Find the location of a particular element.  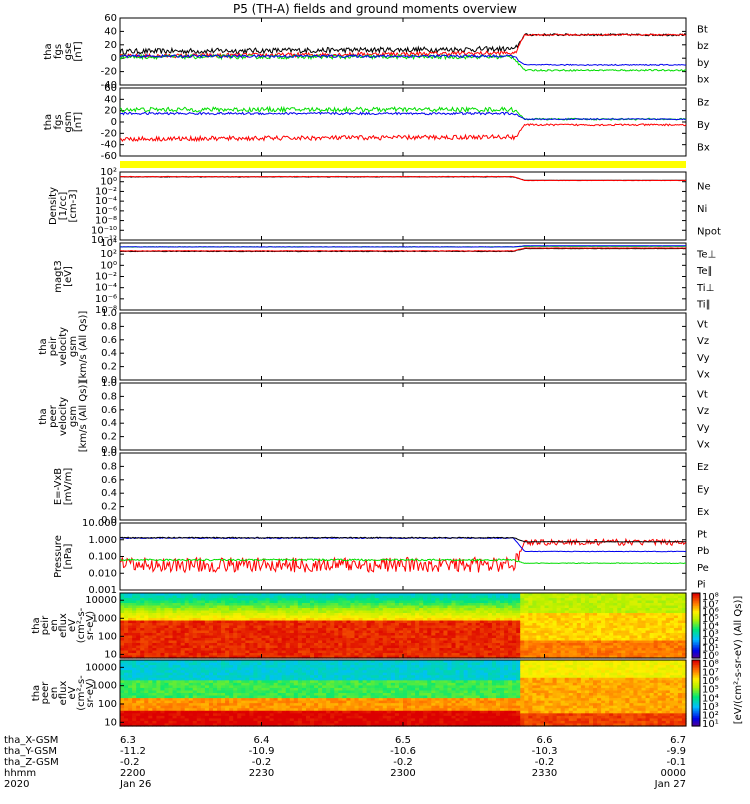

ytick-fgs-gse-2: 20 is located at coordinates (110, 45).